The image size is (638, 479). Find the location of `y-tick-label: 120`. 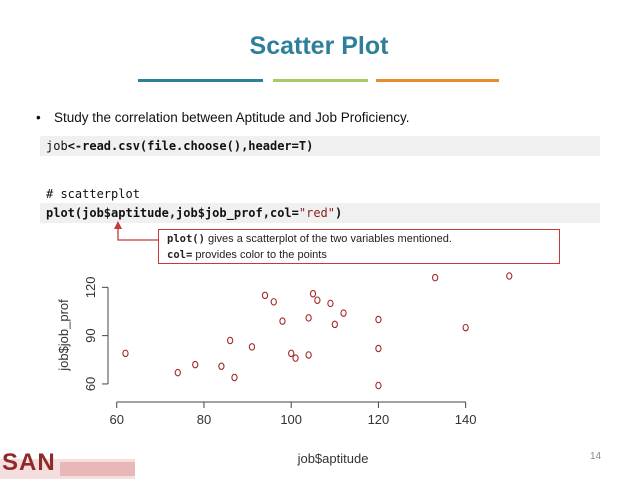

y-tick-label: 120 is located at coordinates (90, 287).